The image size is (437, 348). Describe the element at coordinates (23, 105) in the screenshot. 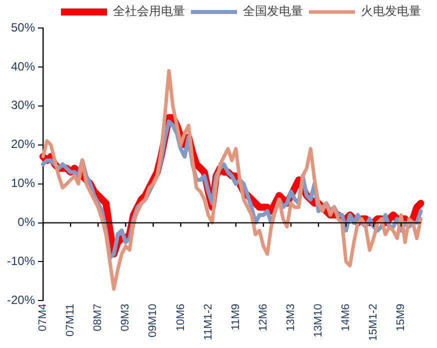

I see `y-tick-label: 30%` at that location.